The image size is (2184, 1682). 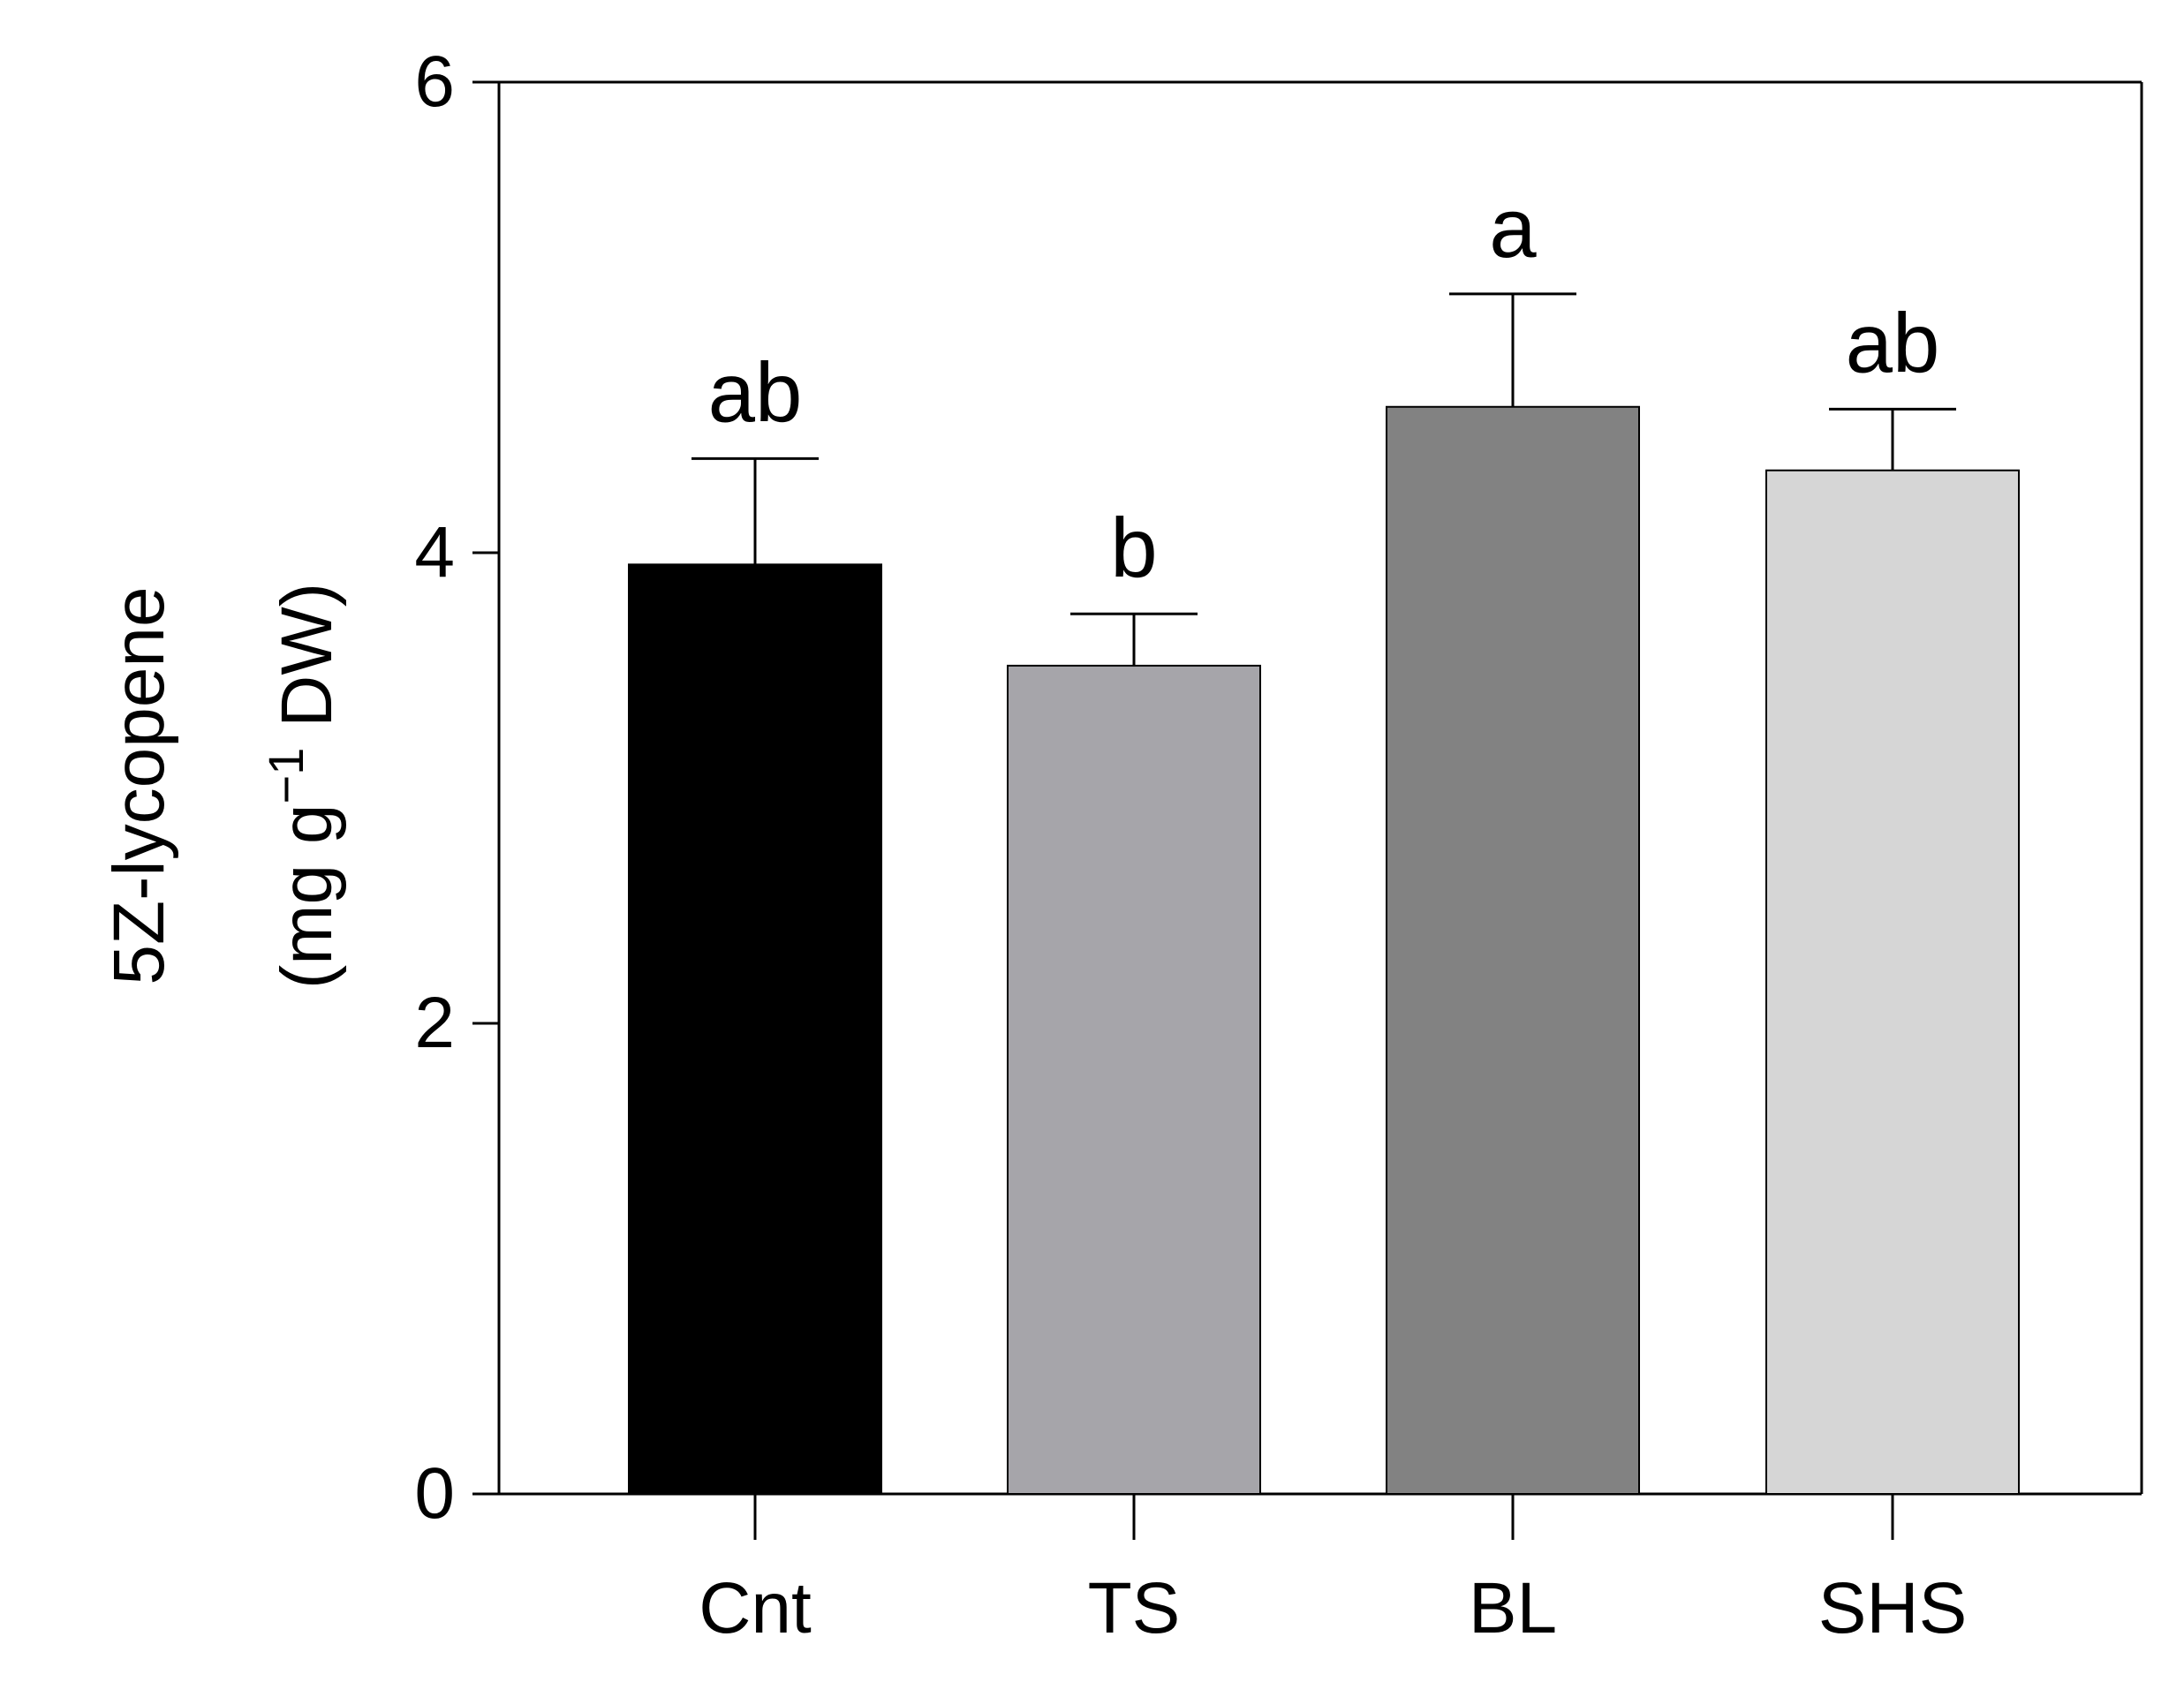 What do you see at coordinates (1513, 950) in the screenshot?
I see `bar-bl` at bounding box center [1513, 950].